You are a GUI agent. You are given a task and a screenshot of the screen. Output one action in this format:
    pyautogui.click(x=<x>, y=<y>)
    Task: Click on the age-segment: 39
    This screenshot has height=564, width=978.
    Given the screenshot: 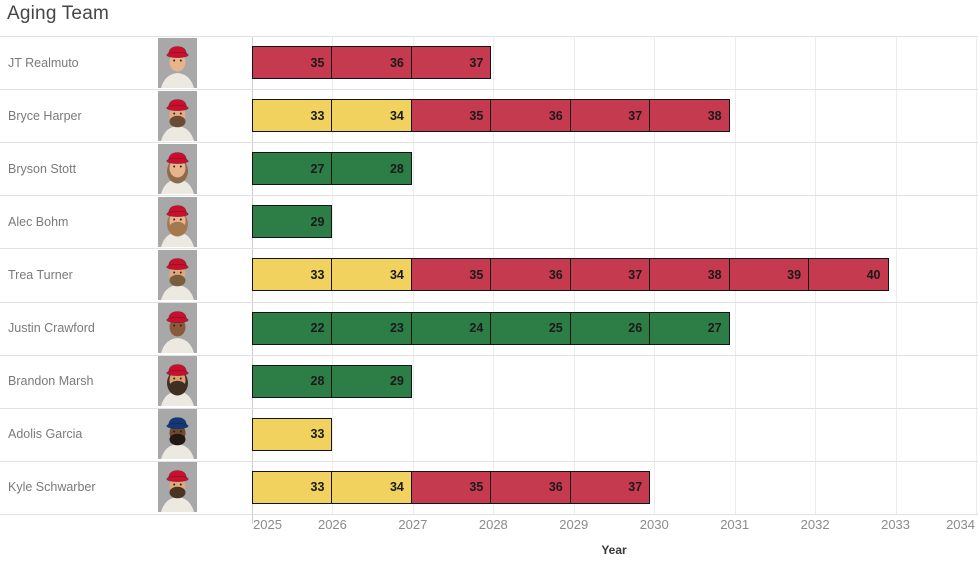 What is the action you would take?
    pyautogui.click(x=769, y=275)
    